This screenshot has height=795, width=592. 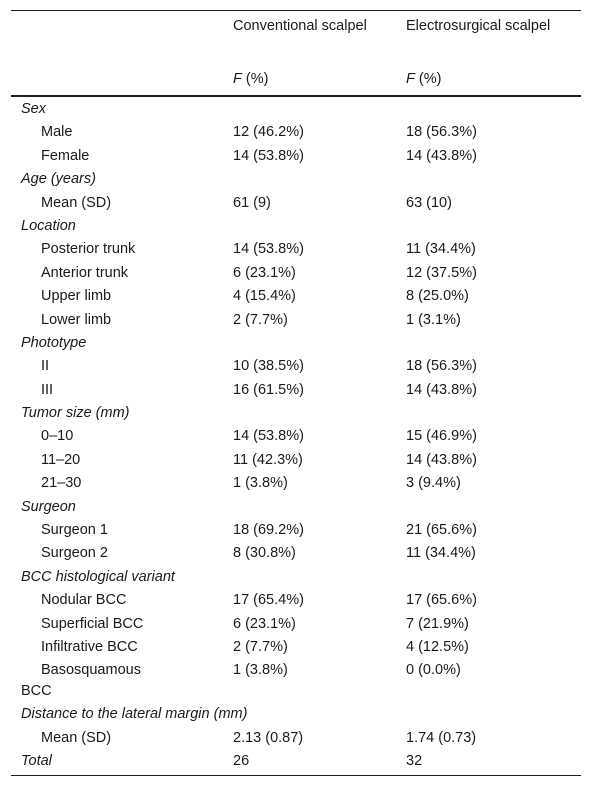 I want to click on row-label-text: BCC histological variant, so click(x=98, y=576).